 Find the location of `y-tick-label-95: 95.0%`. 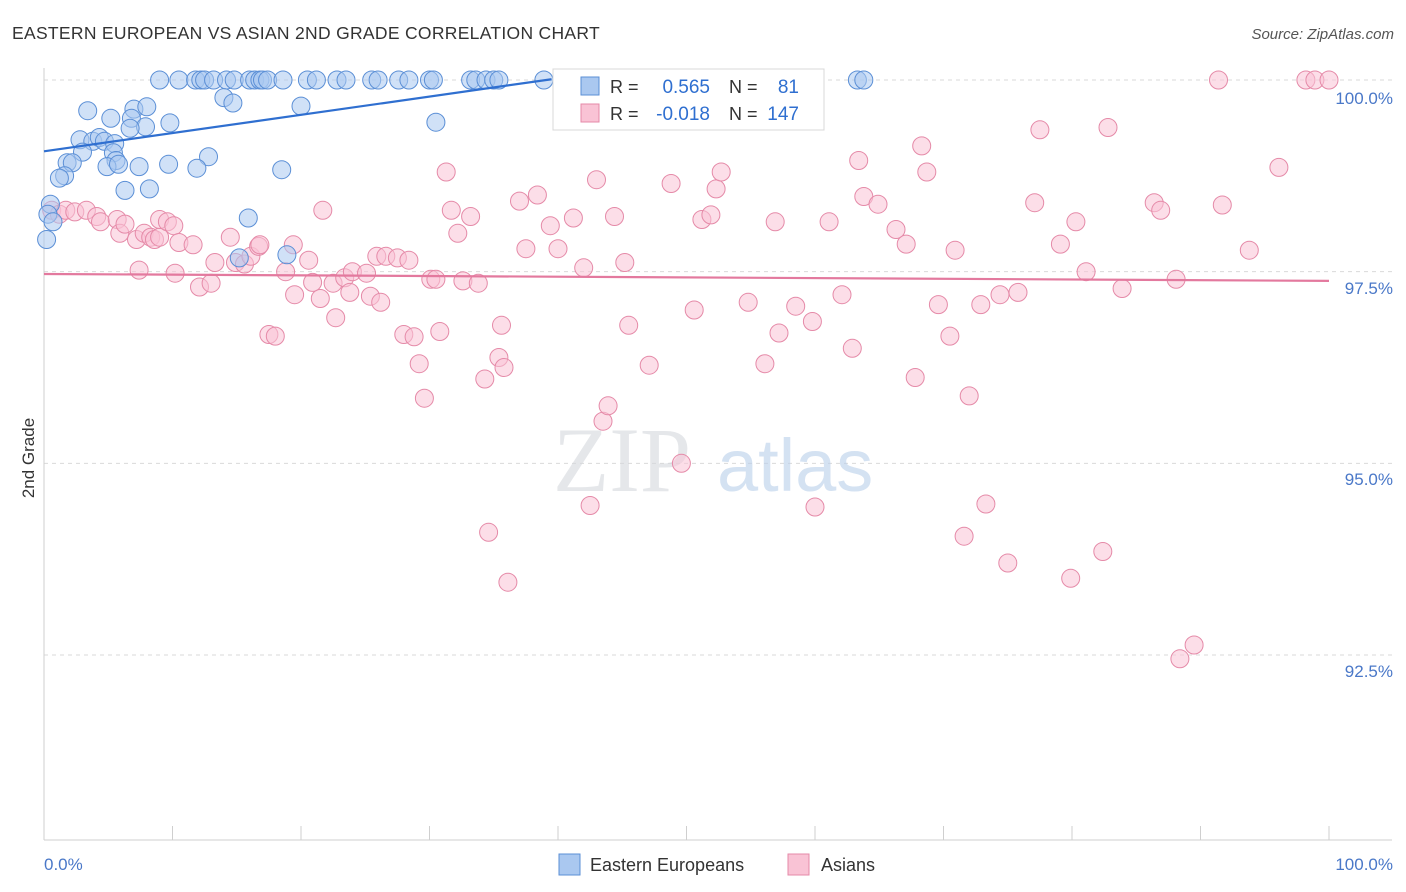

y-tick-label-95: 95.0% is located at coordinates (1369, 479).